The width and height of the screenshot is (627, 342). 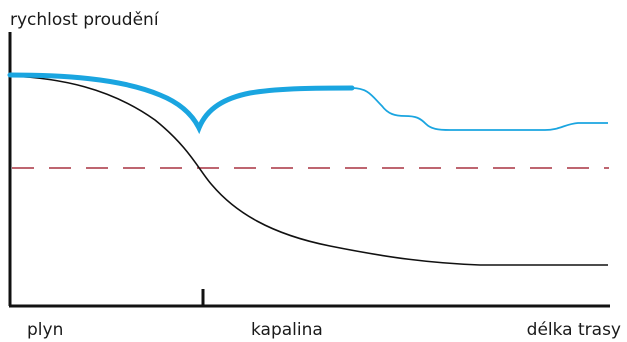 I want to click on y-axis-label: rychlost proudění, so click(x=84, y=20).